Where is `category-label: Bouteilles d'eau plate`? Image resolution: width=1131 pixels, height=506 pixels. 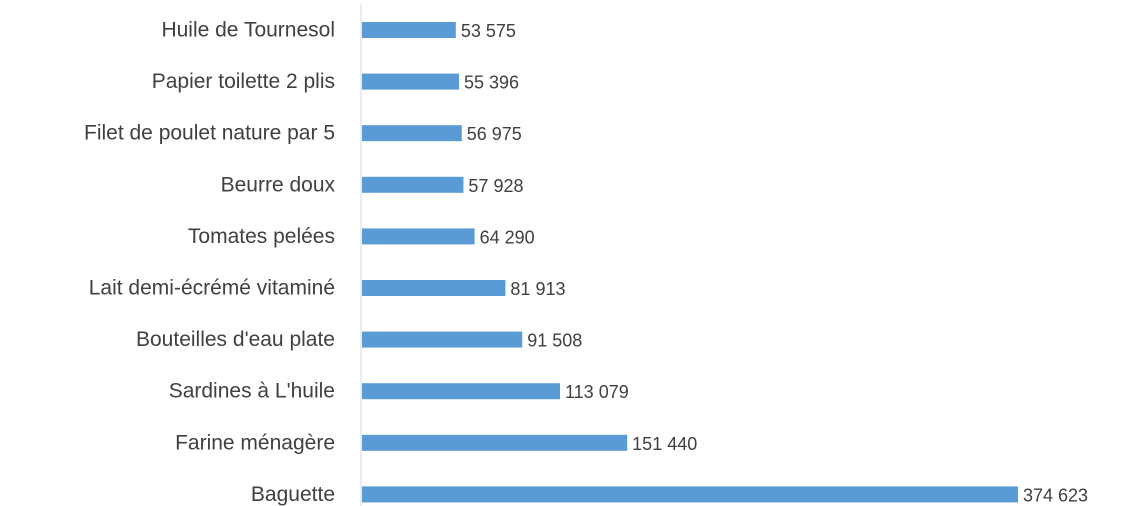 category-label: Bouteilles d'eau plate is located at coordinates (235, 339).